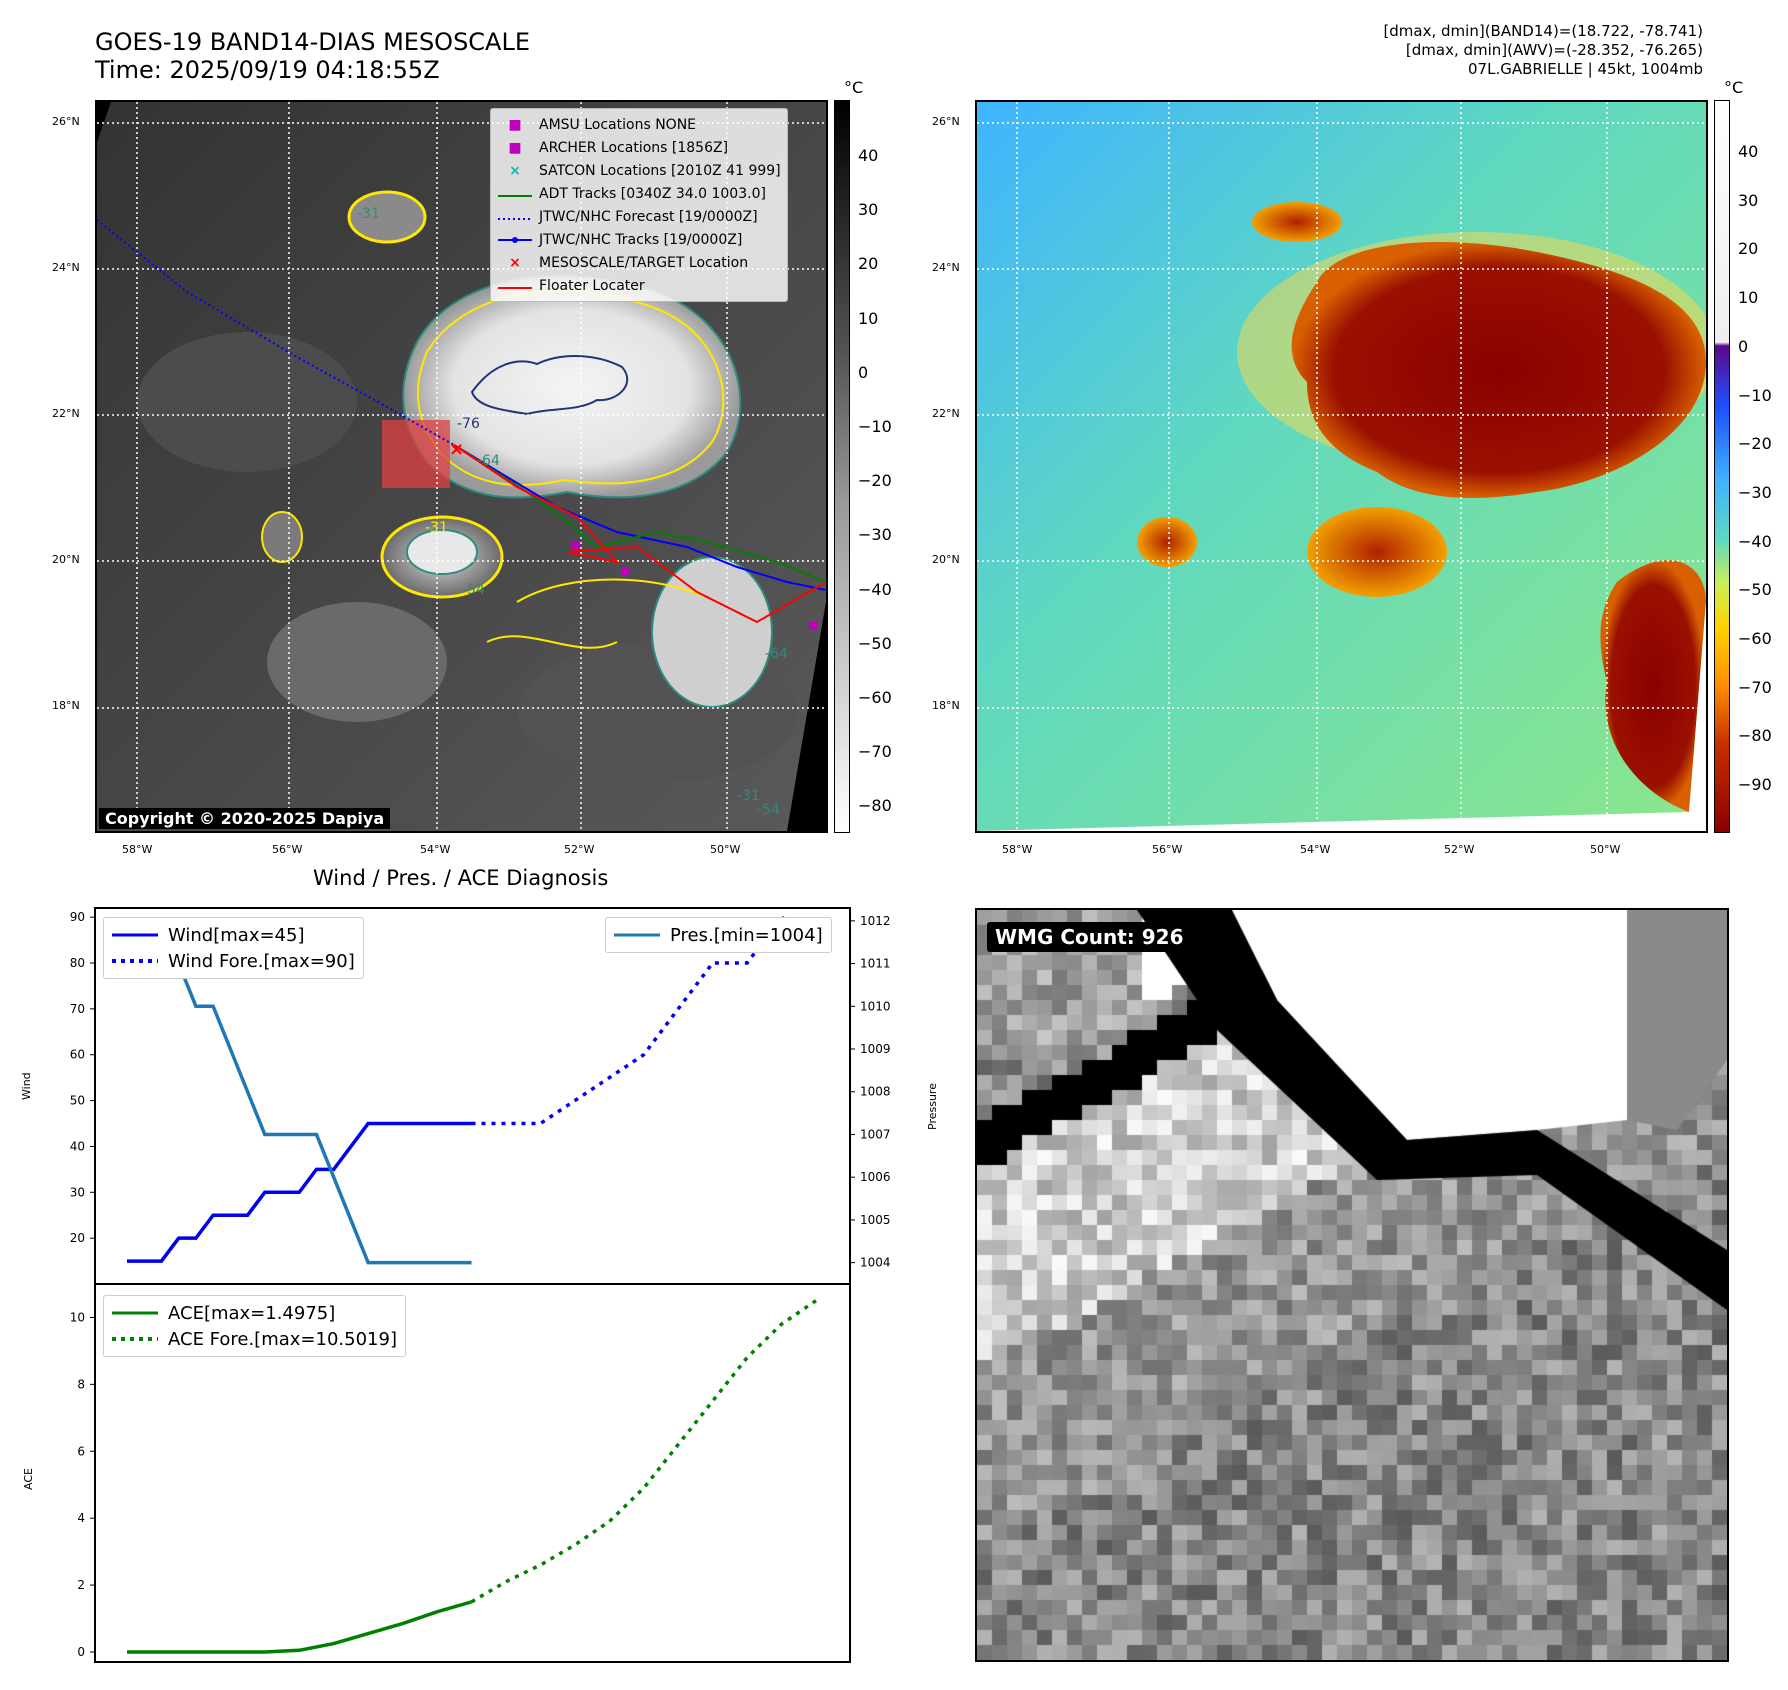  Describe the element at coordinates (77, 1101) in the screenshot. I see `wind-tick-label: 50` at that location.